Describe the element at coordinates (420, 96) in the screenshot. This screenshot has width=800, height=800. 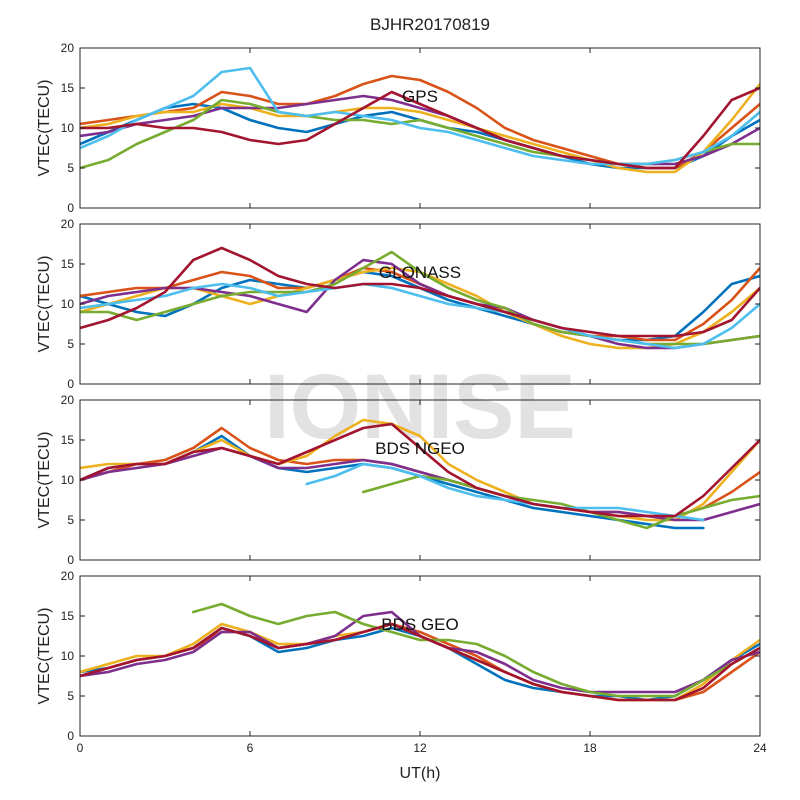
I see `panel-title: GPS` at that location.